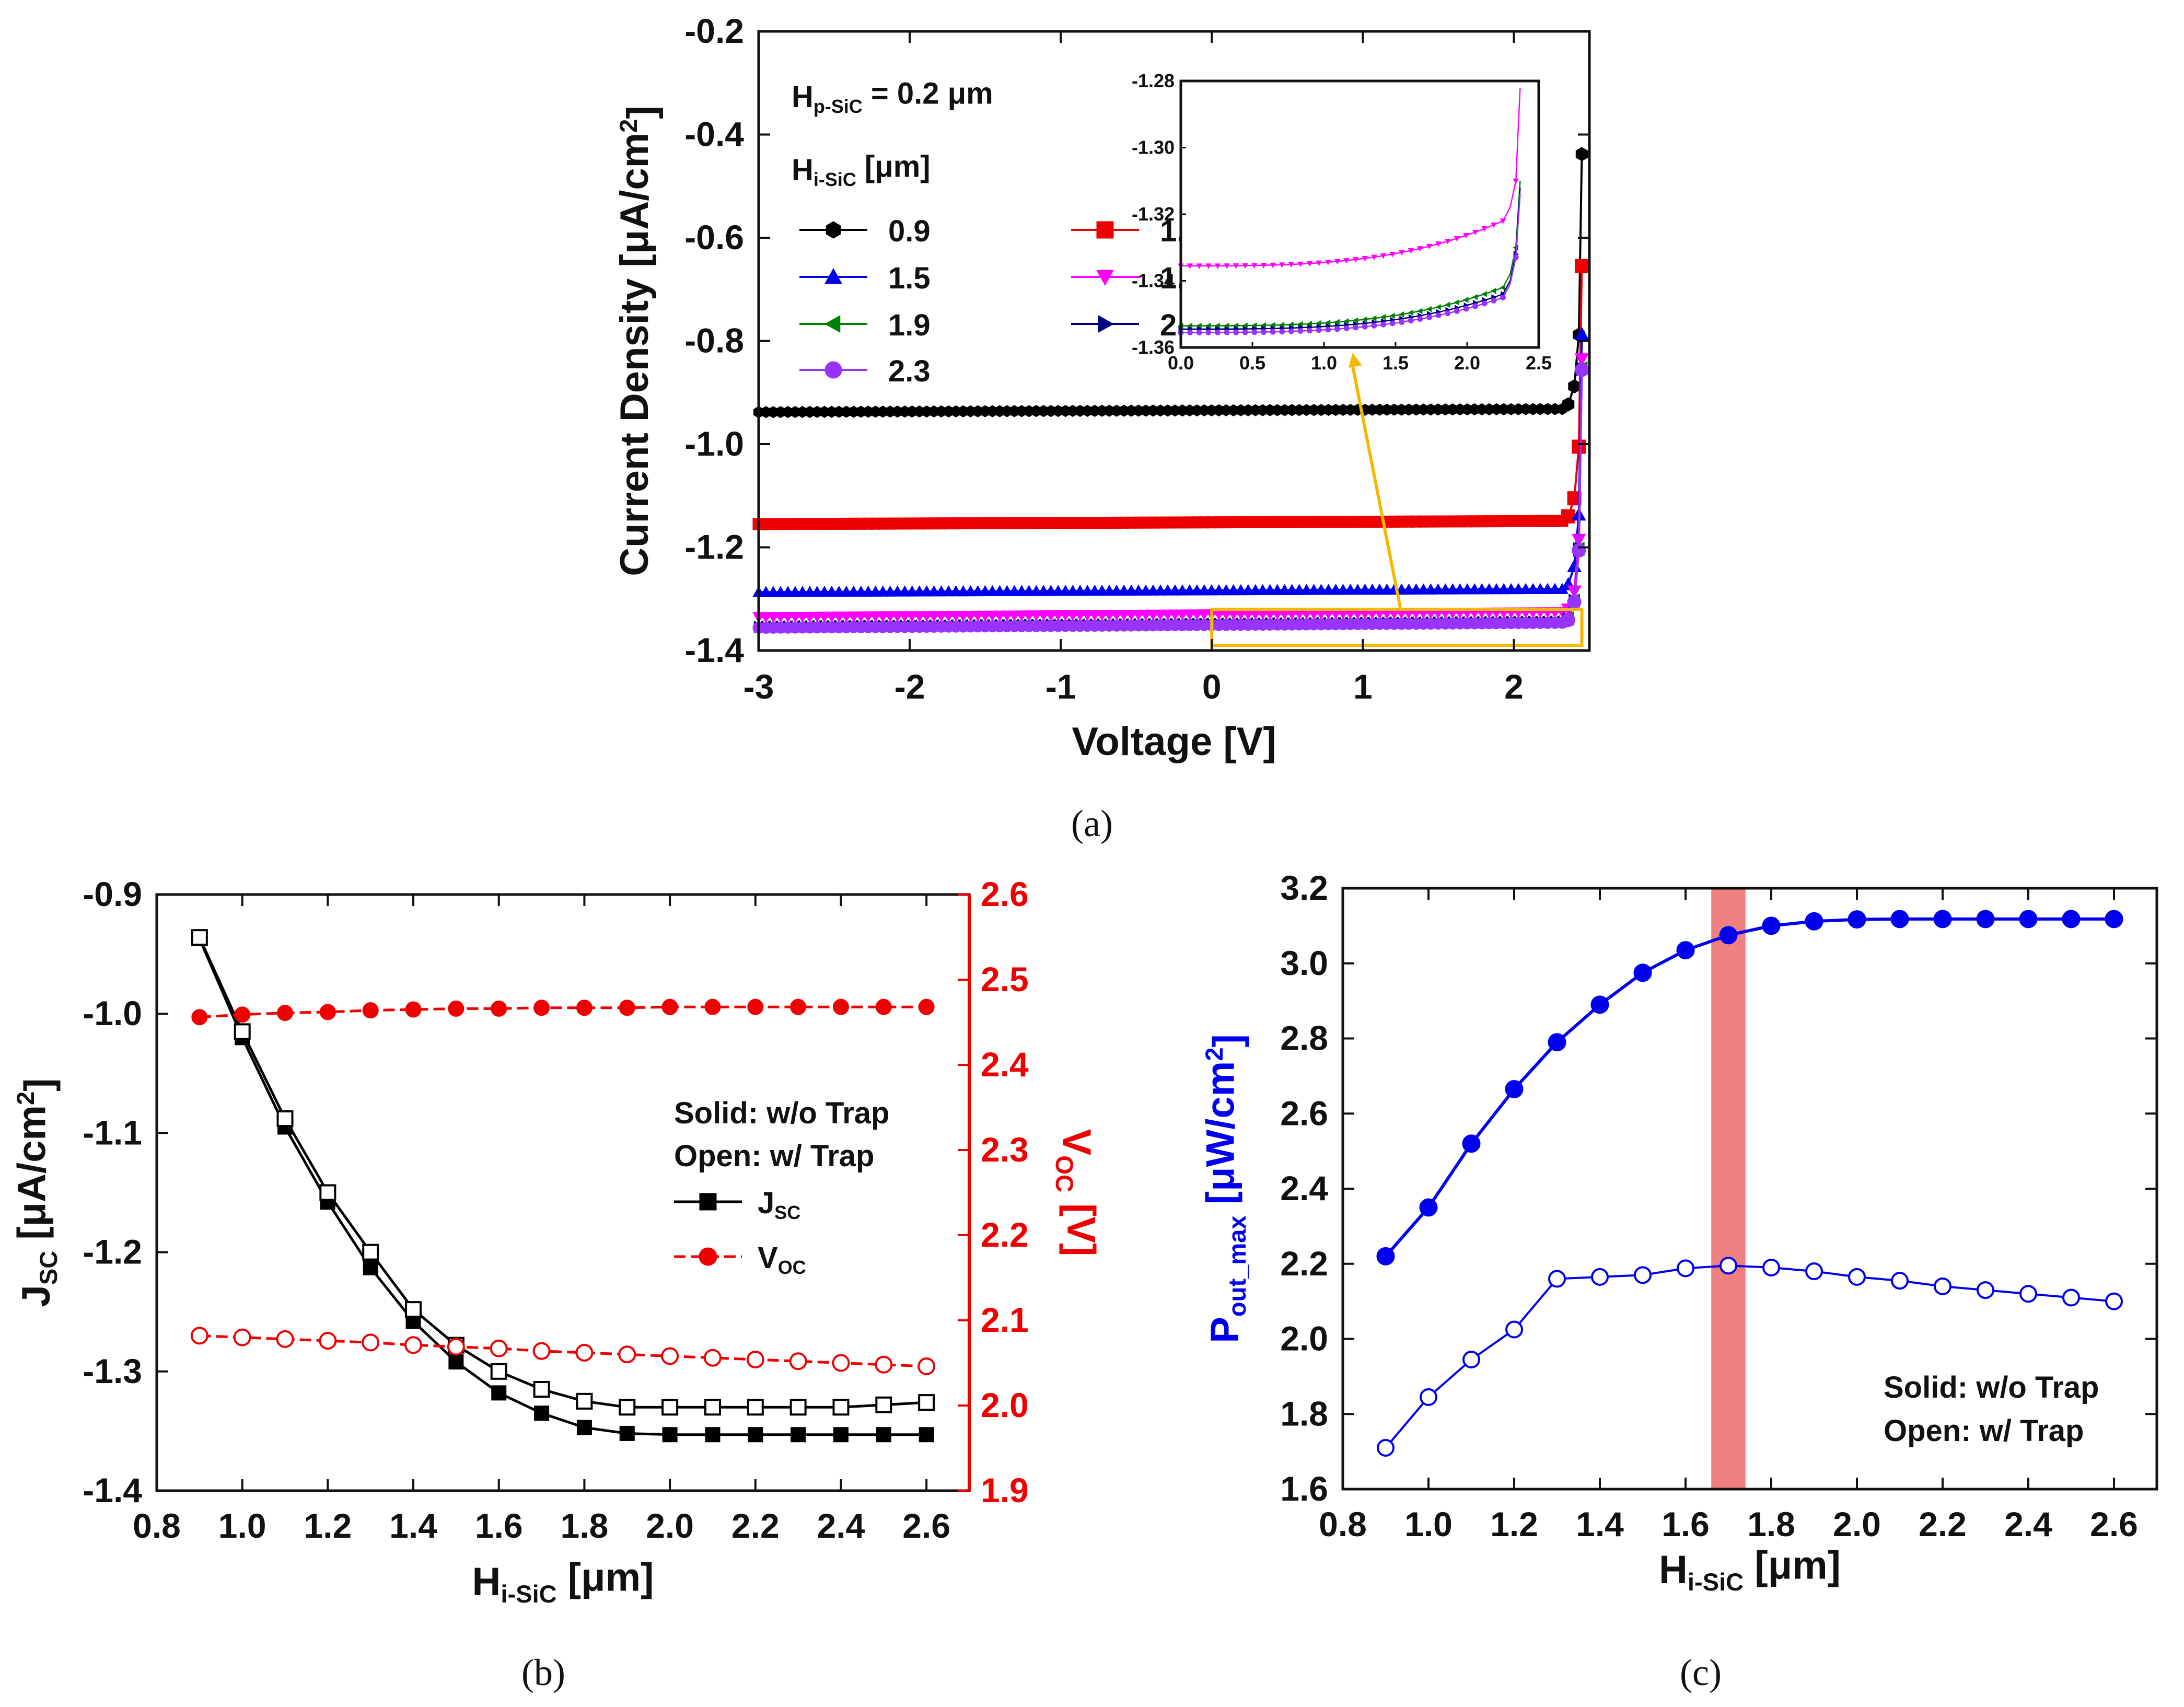 The height and width of the screenshot is (1707, 2184). Describe the element at coordinates (833, 276) in the screenshot. I see `legend-marker-1.5` at that location.